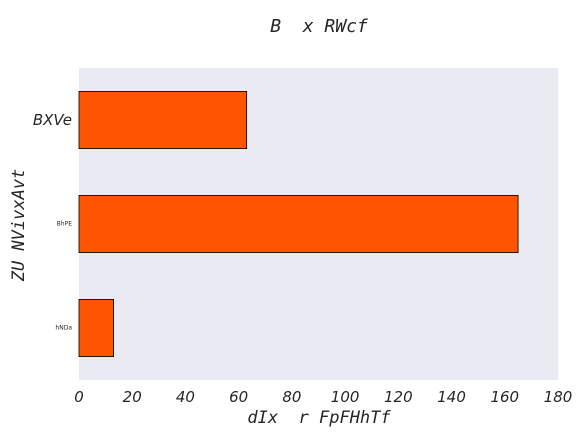 This screenshot has width=584, height=443. I want to click on bar-bhpe, so click(298, 223).